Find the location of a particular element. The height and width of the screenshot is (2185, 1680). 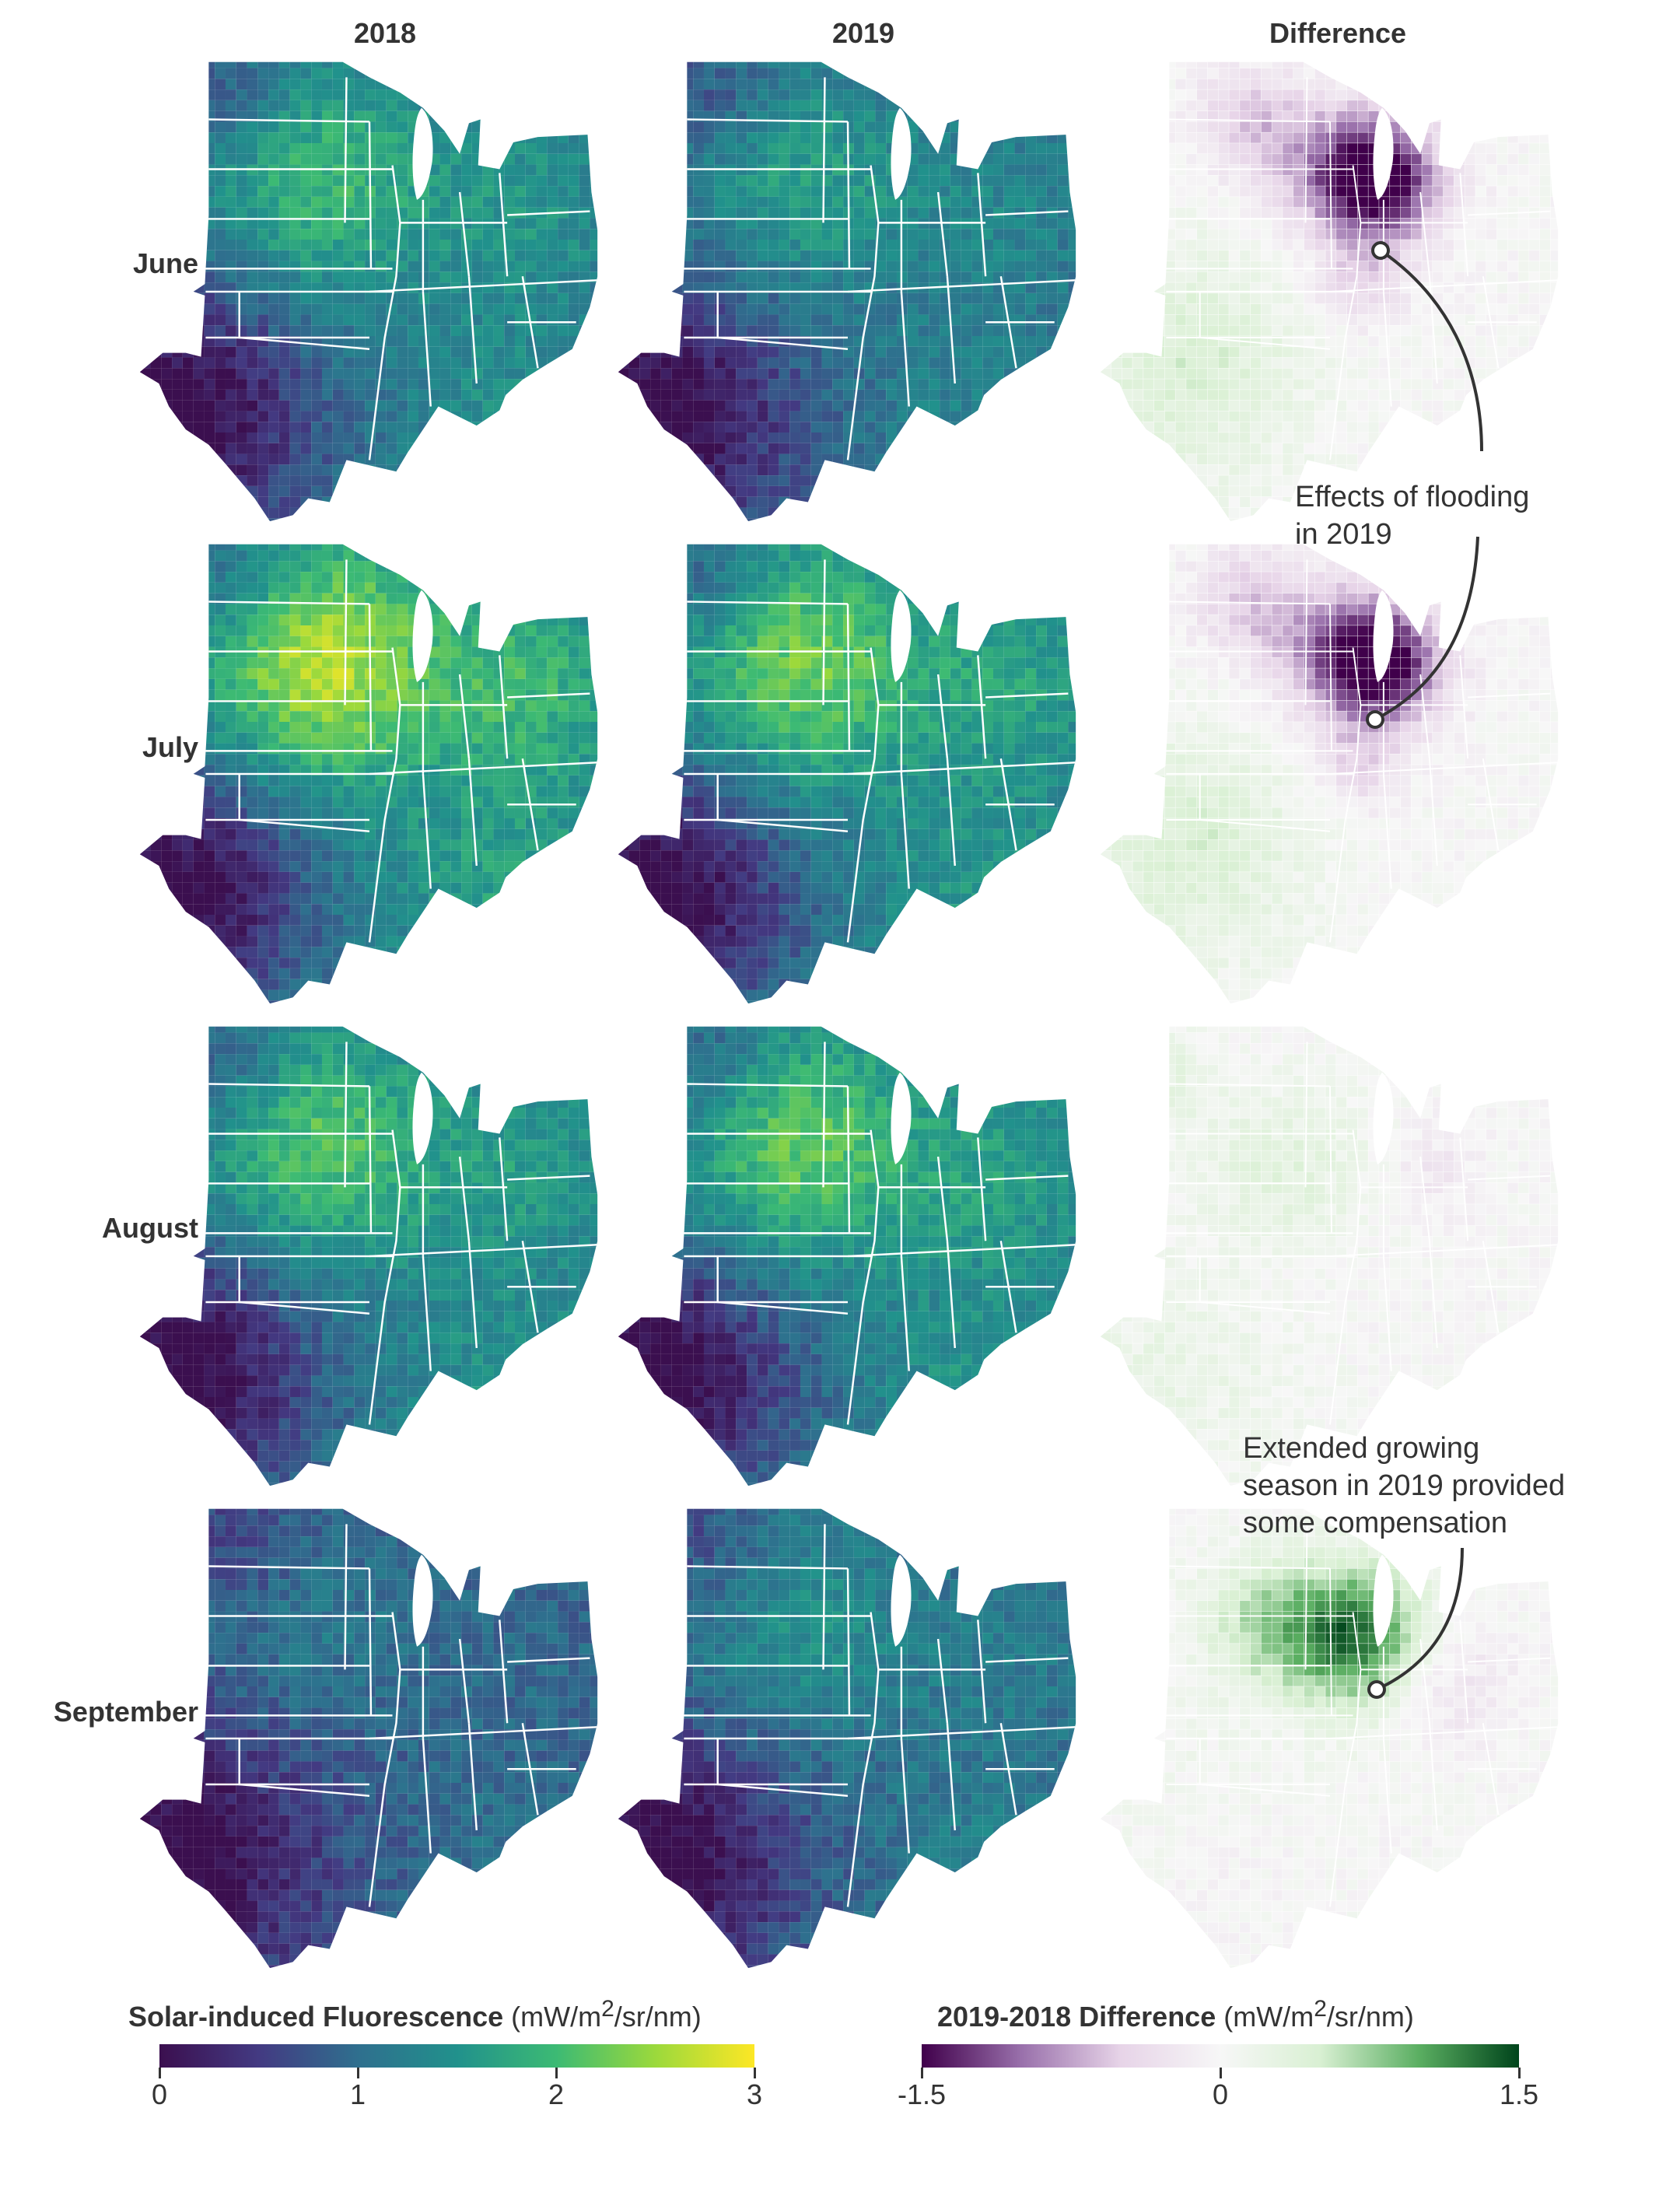

row-label-june: June is located at coordinates (101, 264).